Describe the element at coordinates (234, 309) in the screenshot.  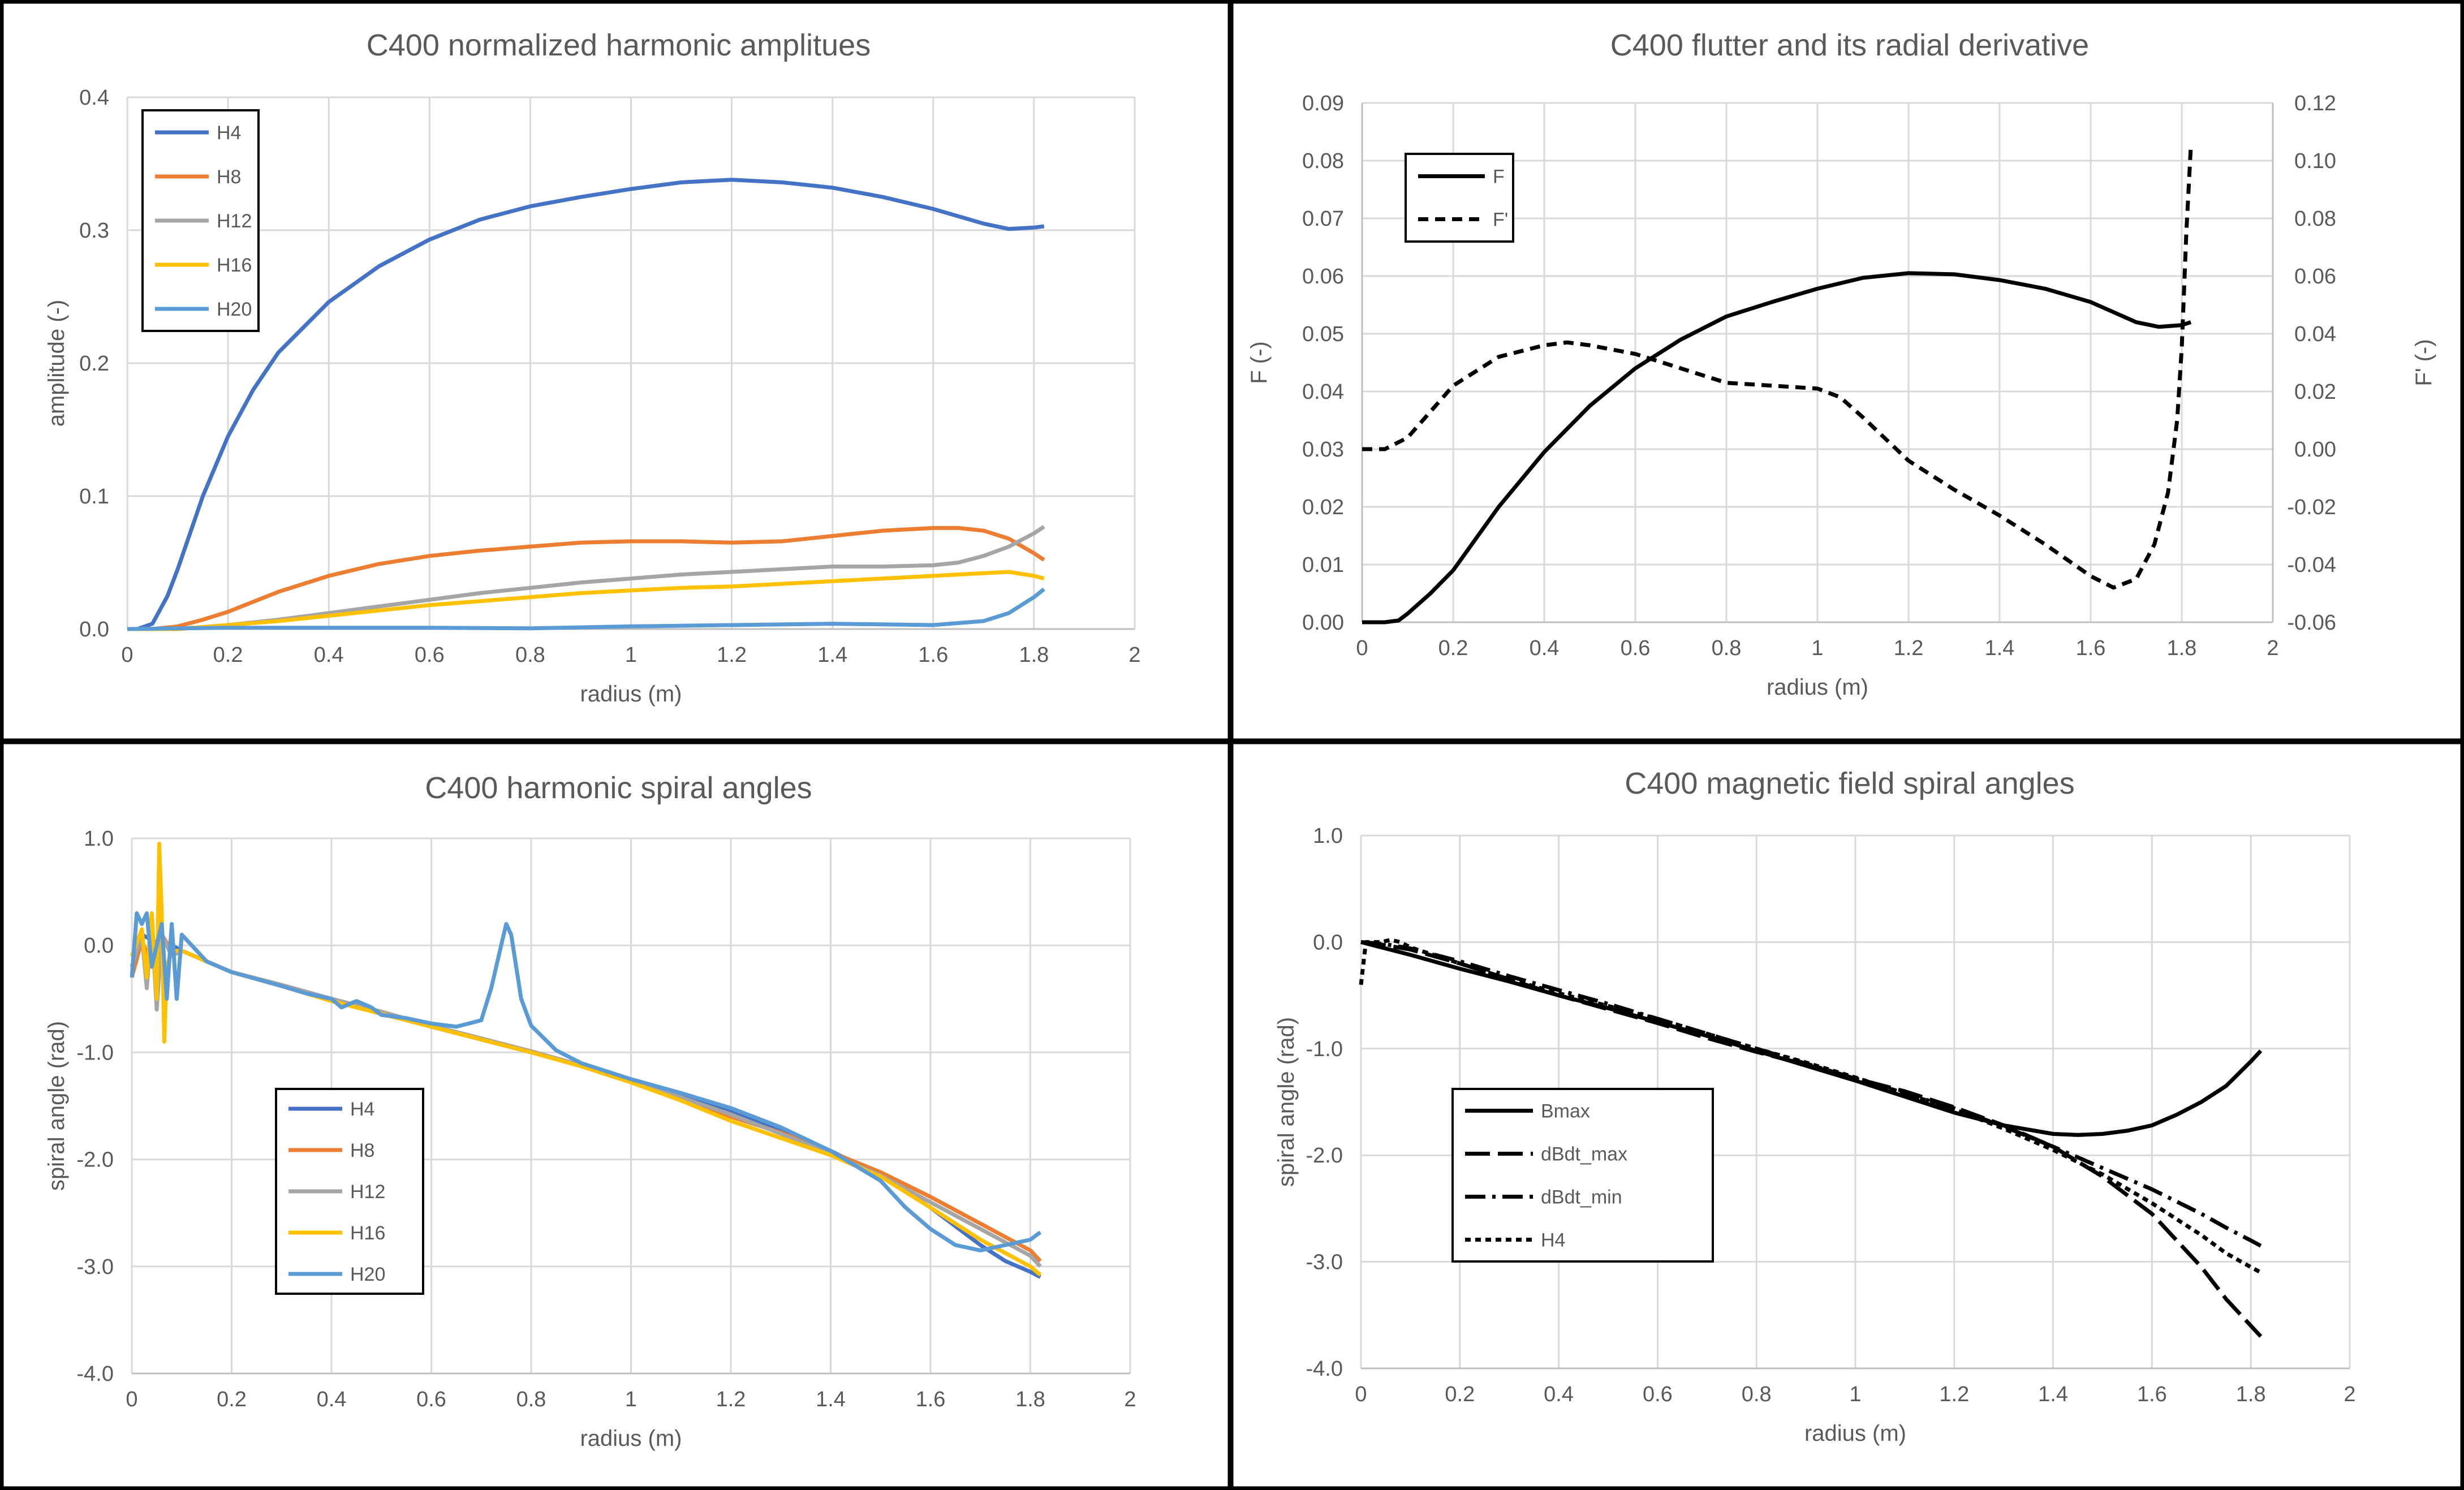
I see `legend-label: H20` at that location.